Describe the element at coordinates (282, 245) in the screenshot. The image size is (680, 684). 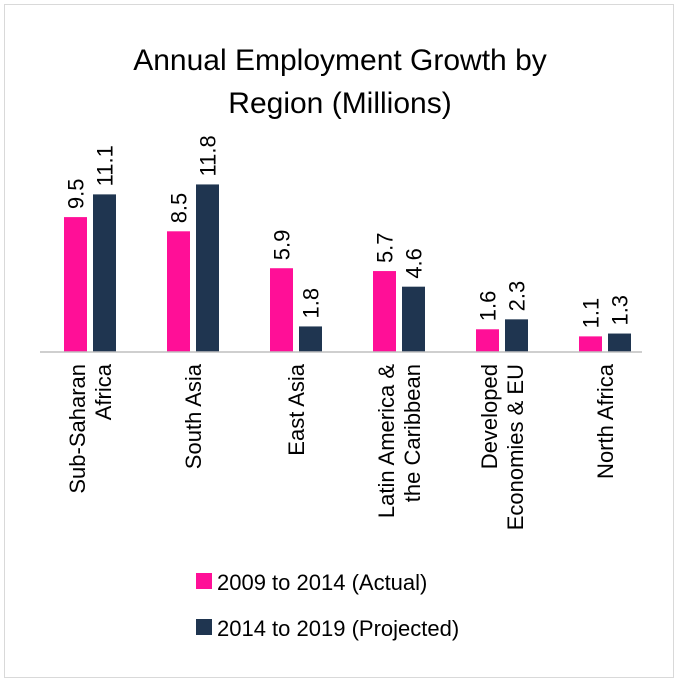
I see `value-label-actual-2: 5.9` at that location.